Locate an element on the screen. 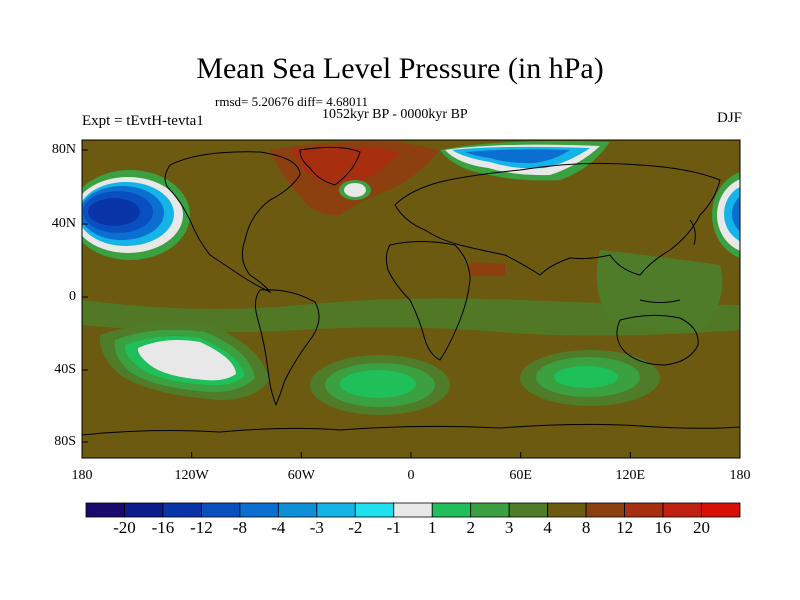 The image size is (800, 600). colorbar-label: 2 is located at coordinates (470, 527).